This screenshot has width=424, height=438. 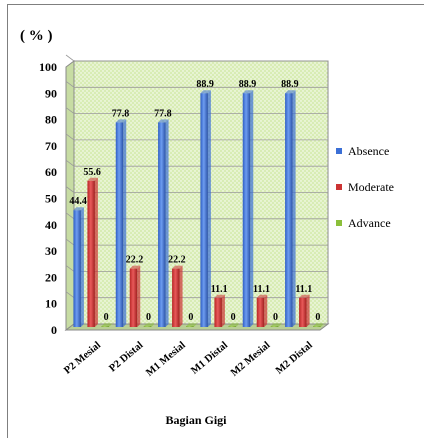 What do you see at coordinates (78, 209) in the screenshot?
I see `bar-absence-p2-mesial-top` at bounding box center [78, 209].